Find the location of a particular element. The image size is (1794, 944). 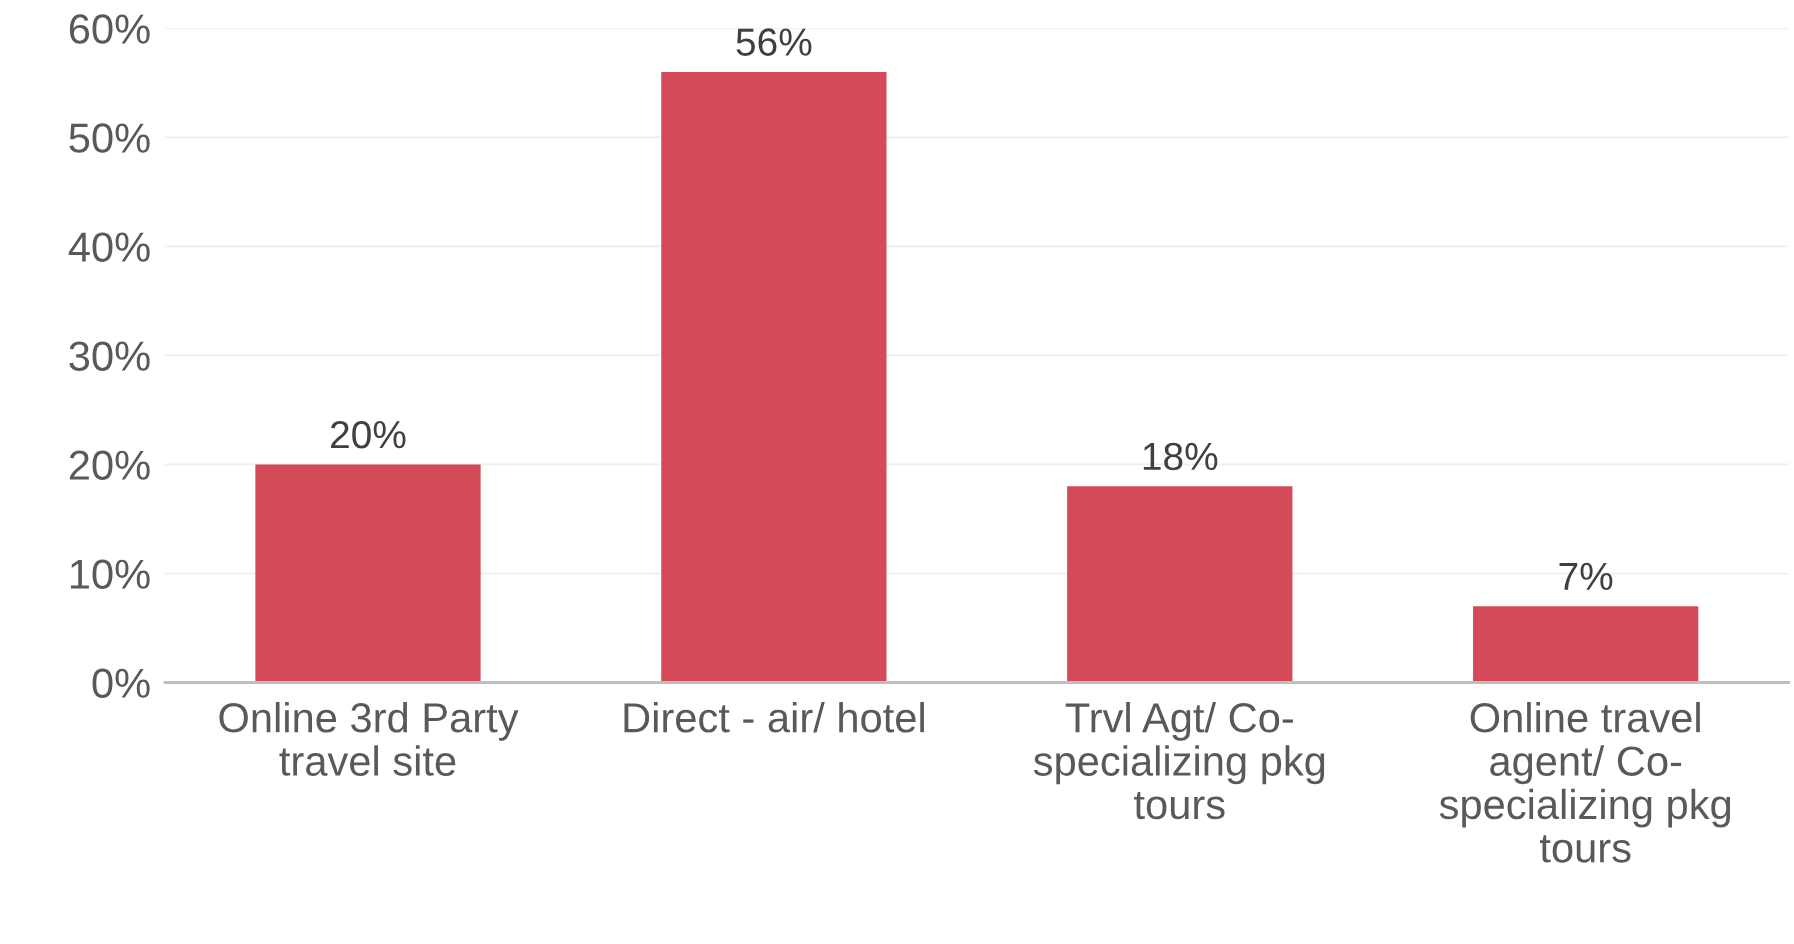

y-tick-label: 40% is located at coordinates (109, 247).